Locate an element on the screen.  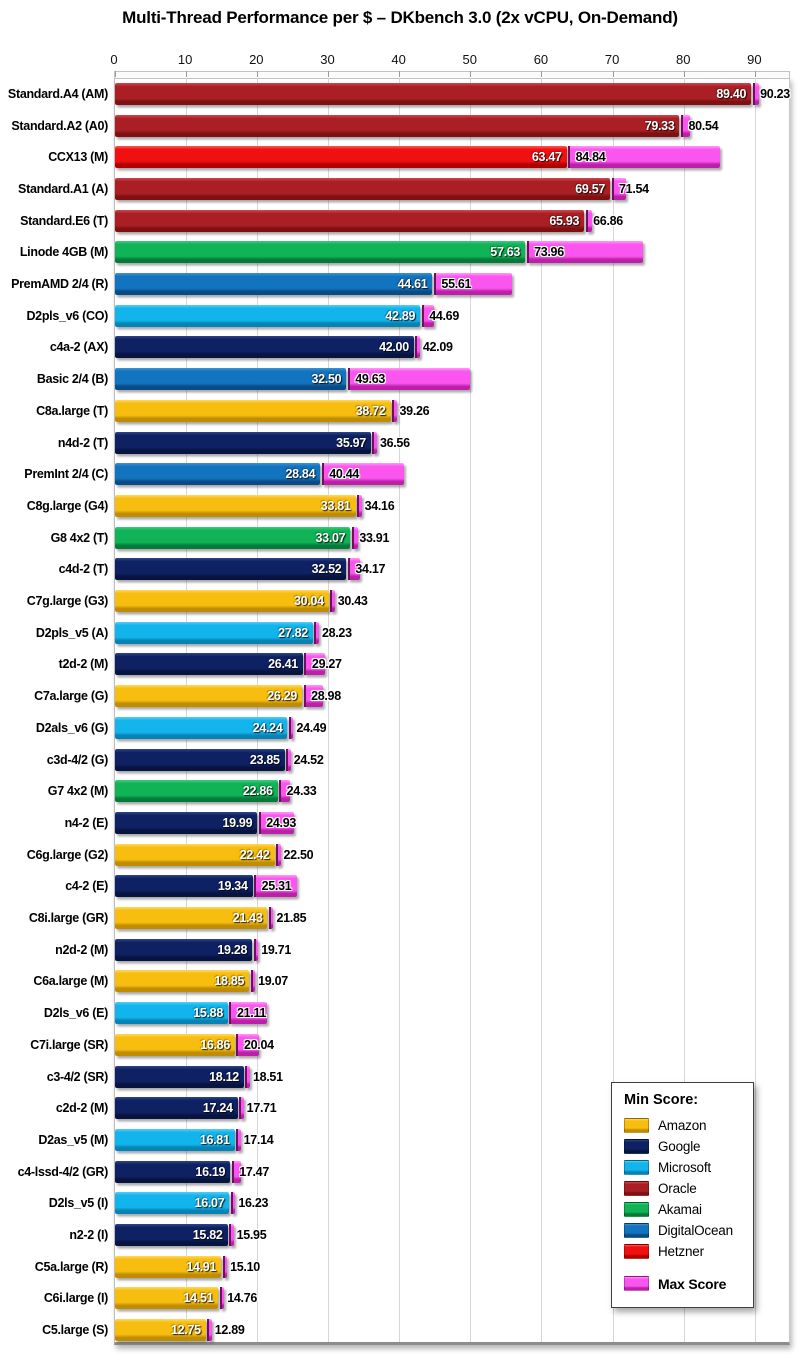
min-bar: 32.52 is located at coordinates (231, 569).